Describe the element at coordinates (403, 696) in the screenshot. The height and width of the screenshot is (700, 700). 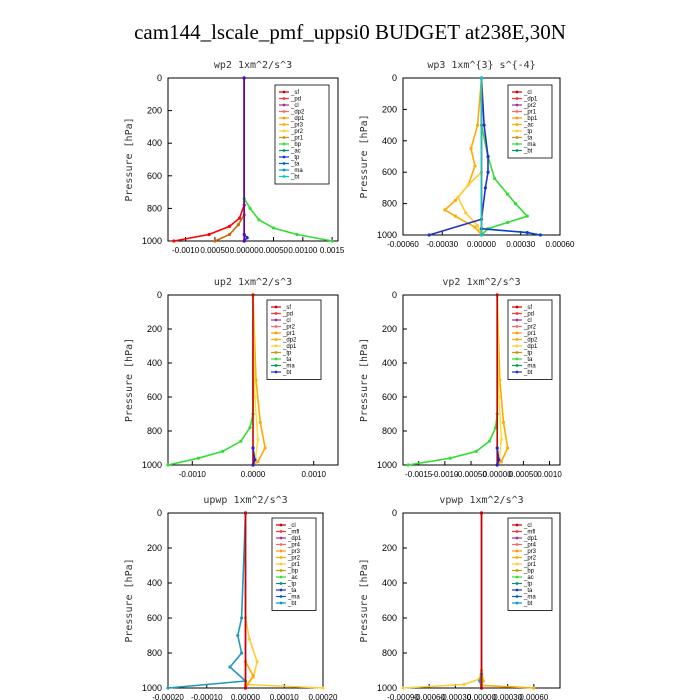
I see `x-tick-label: -0.00090` at that location.